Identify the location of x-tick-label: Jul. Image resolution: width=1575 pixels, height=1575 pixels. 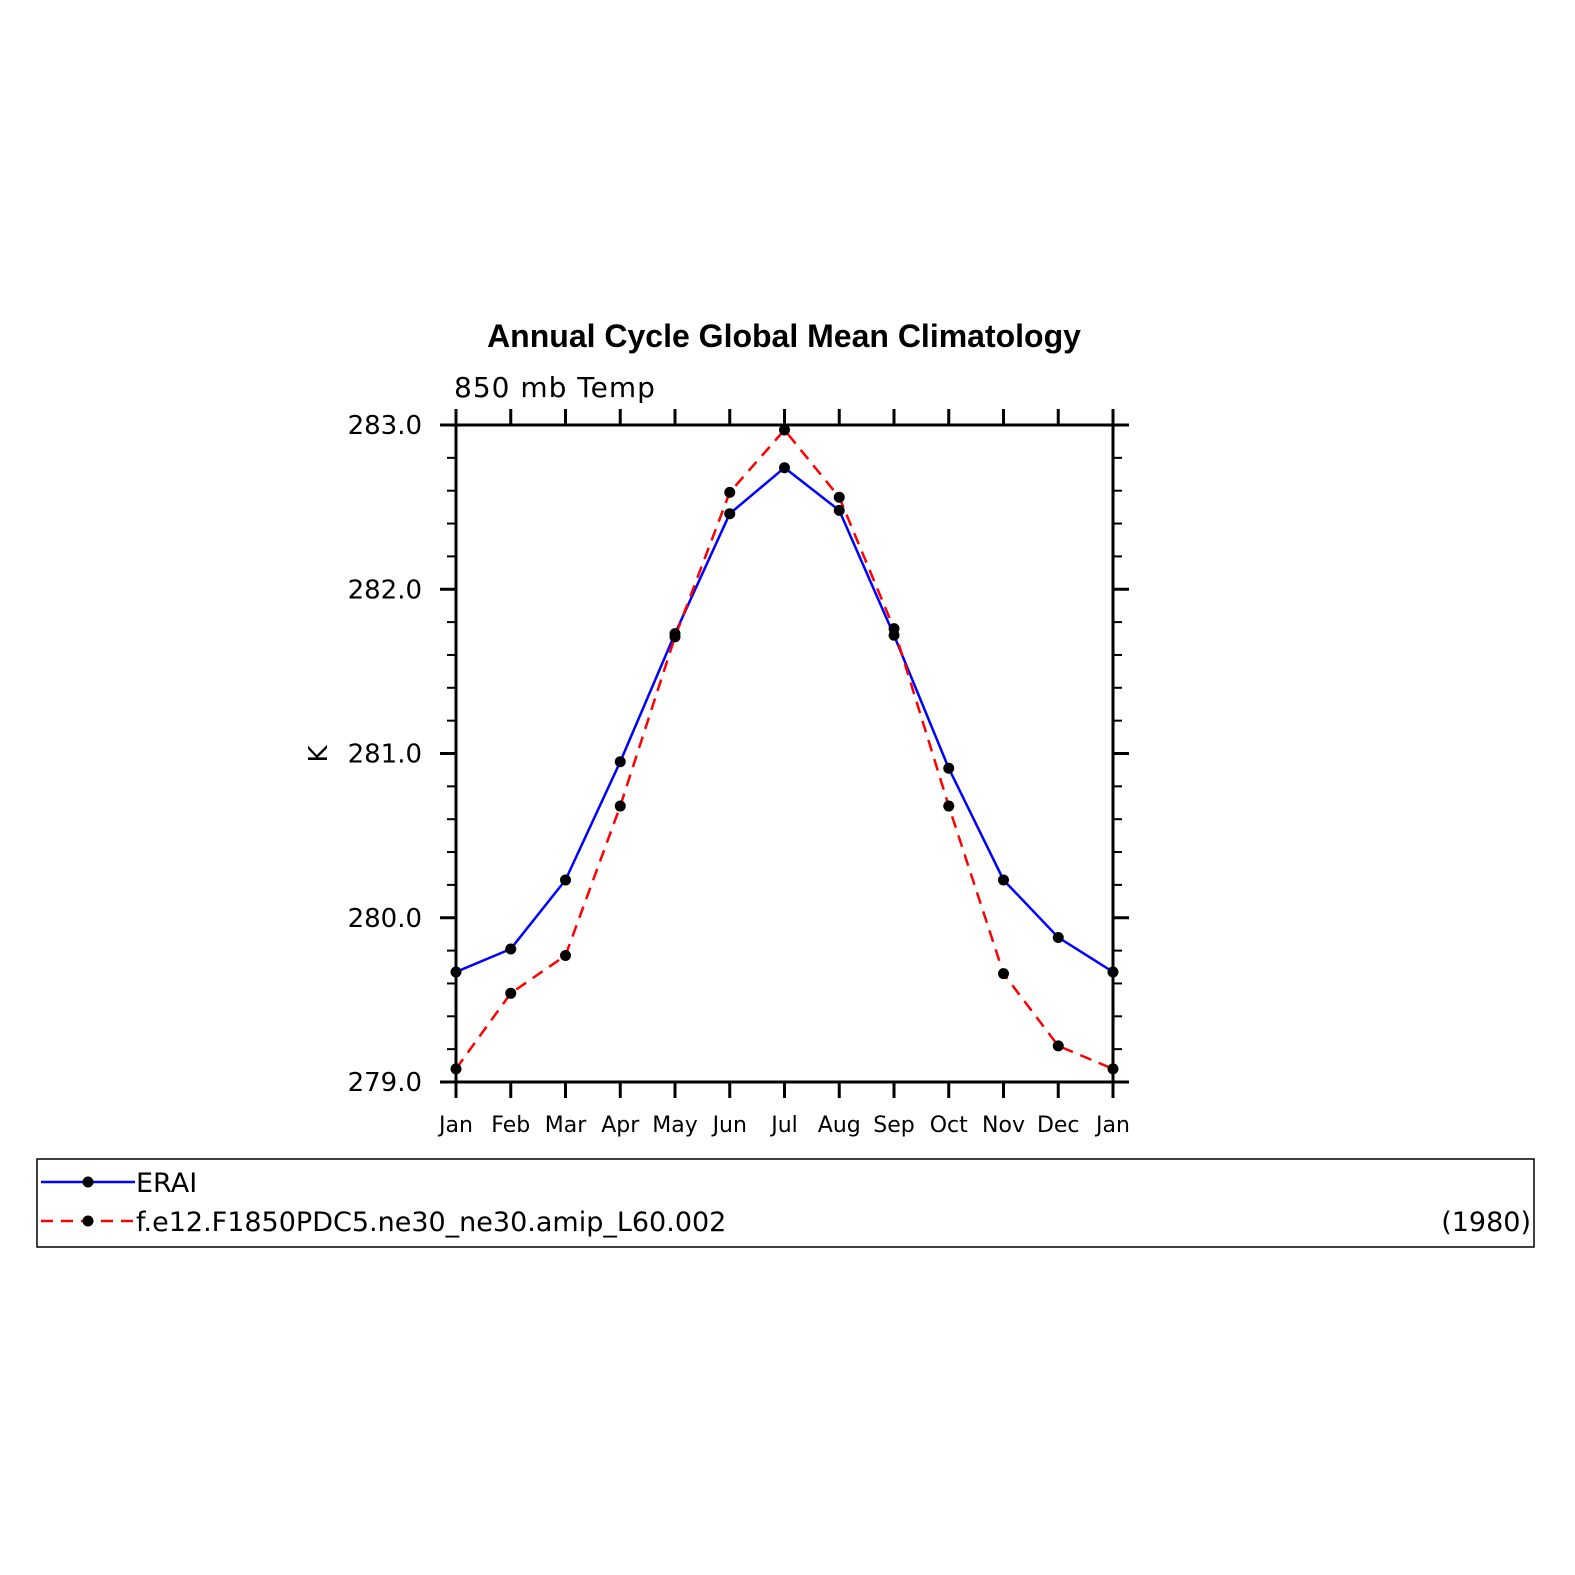
(783, 1125).